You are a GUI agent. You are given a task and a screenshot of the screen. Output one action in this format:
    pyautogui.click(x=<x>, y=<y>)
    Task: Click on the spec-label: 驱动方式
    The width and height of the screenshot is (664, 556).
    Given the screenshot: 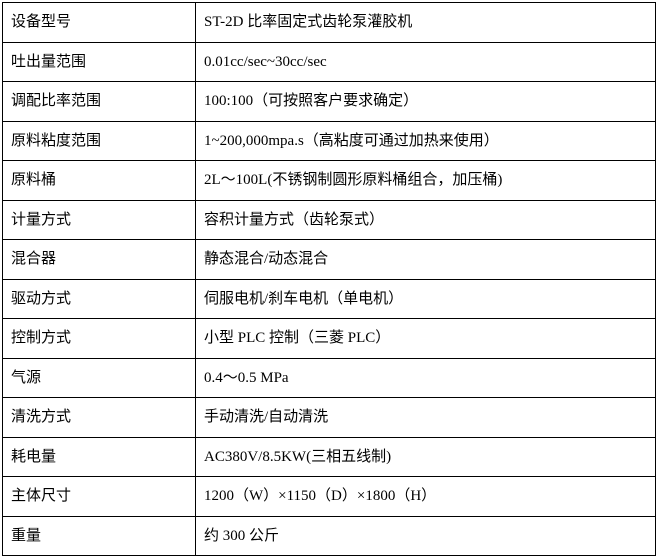 What is the action you would take?
    pyautogui.click(x=99, y=298)
    